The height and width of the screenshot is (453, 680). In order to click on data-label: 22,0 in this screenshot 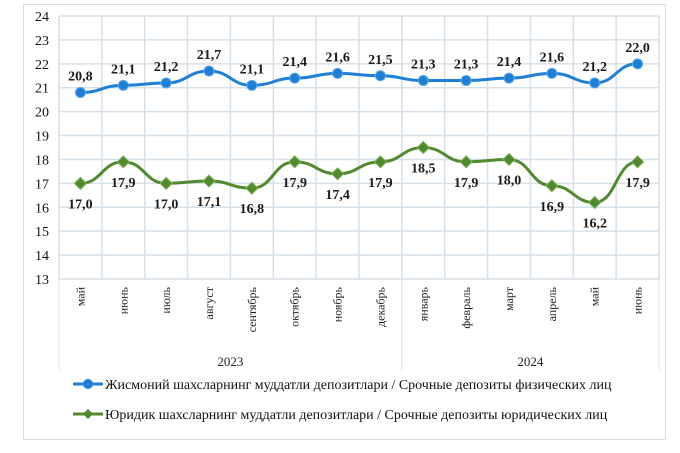, I will do `click(637, 48)`.